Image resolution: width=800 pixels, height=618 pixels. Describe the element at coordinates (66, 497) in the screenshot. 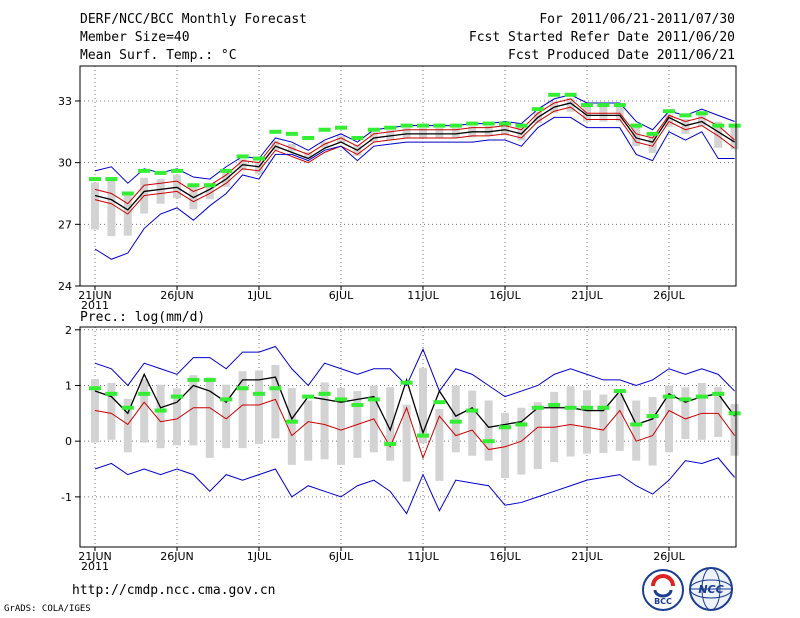

I see `prec-ytick-label: -1` at that location.